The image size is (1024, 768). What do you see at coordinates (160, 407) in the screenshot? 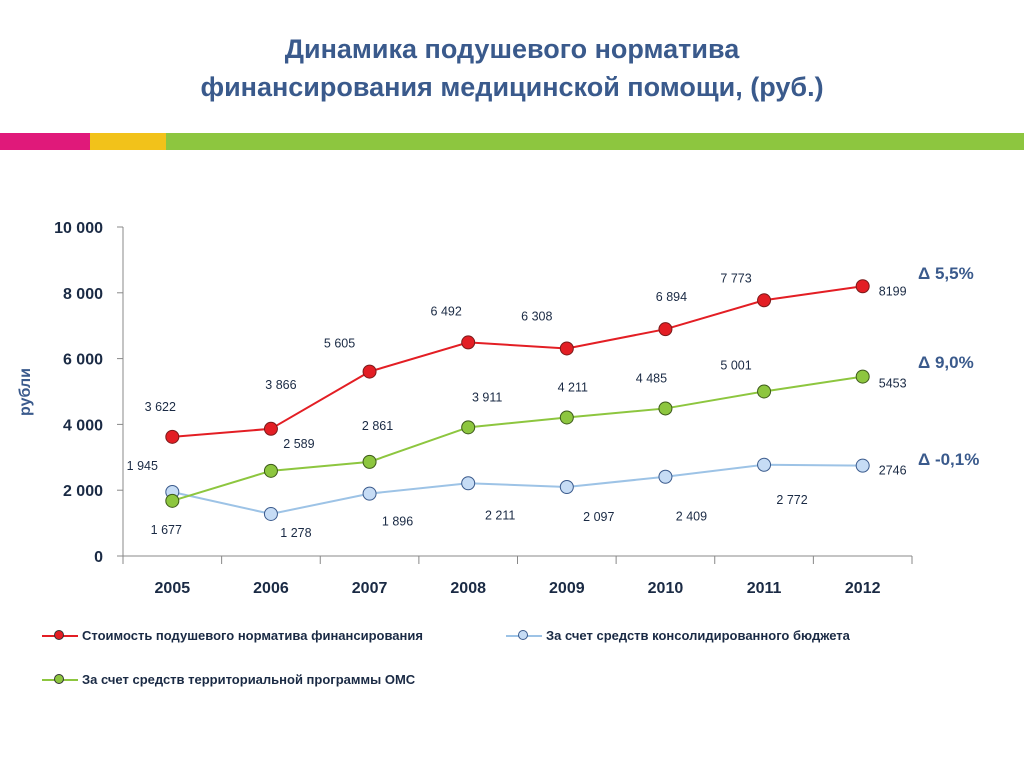
I see `series-0-data-label: 3 622` at bounding box center [160, 407].